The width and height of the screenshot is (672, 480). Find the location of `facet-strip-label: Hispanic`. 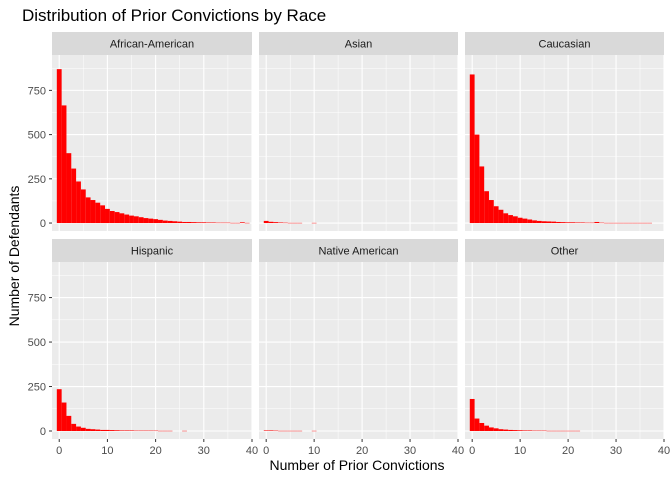

facet-strip-label: Hispanic is located at coordinates (152, 252).